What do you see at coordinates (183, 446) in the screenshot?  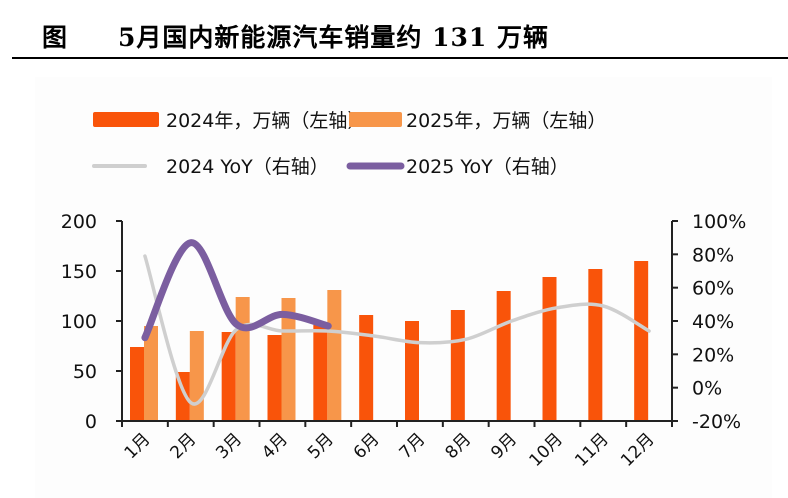 I see `x-tick-label: 2月` at bounding box center [183, 446].